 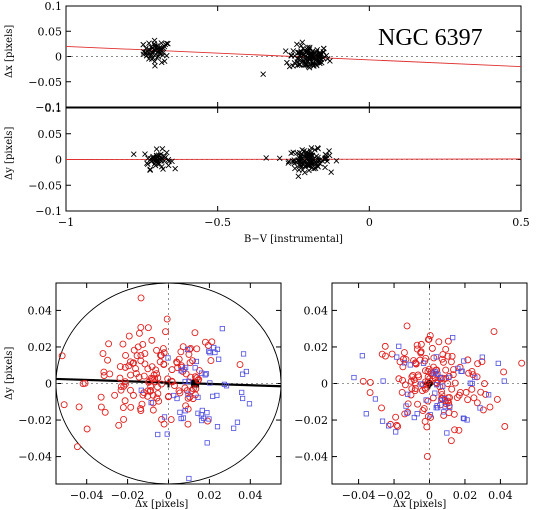 What do you see at coordinates (155, 388) in the screenshot?
I see `panel-bl-points` at bounding box center [155, 388].